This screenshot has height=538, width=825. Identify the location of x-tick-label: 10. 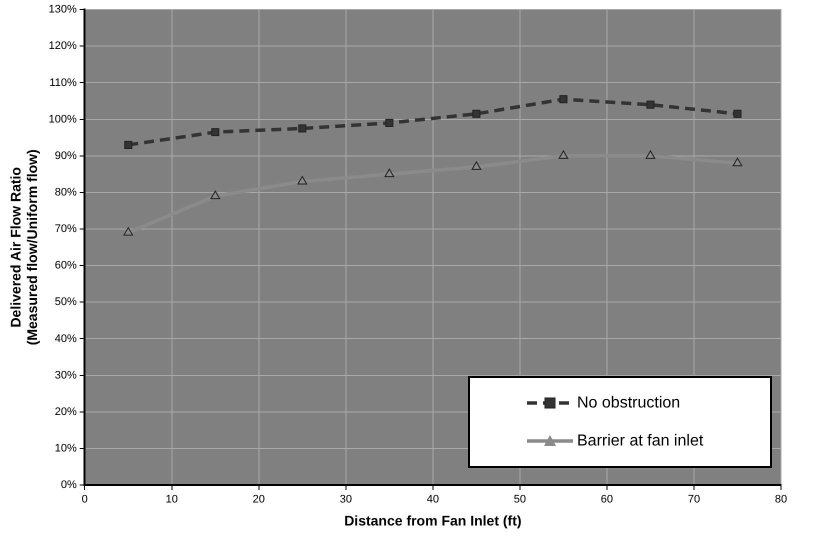
(172, 500).